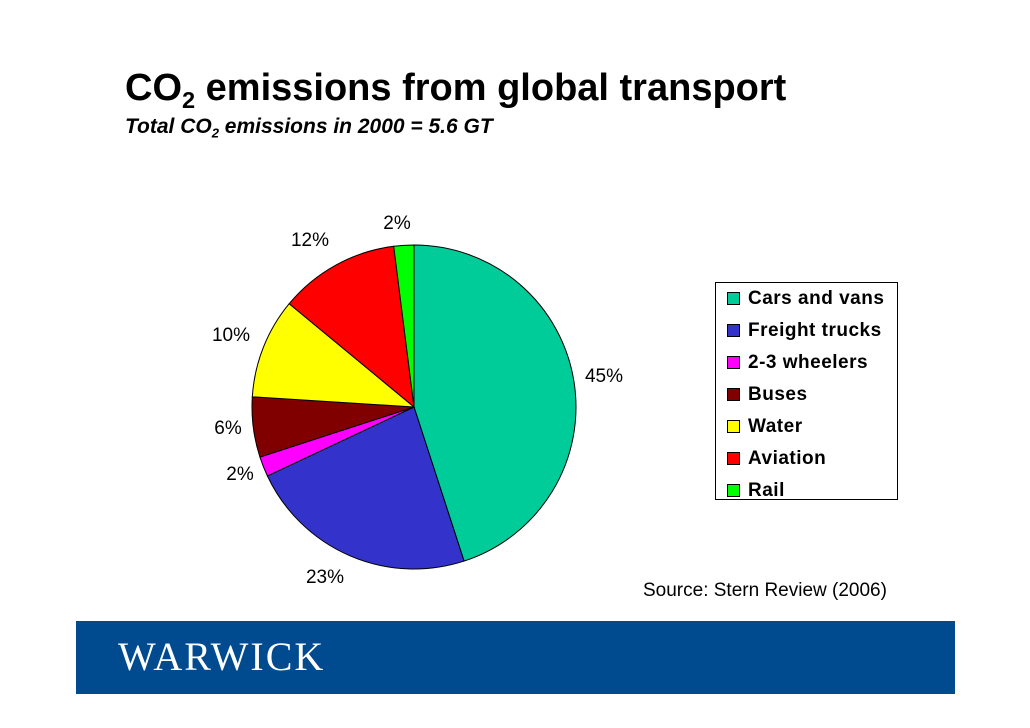  Describe the element at coordinates (604, 376) in the screenshot. I see `slice-label-cars-and-vans: 45%` at that location.